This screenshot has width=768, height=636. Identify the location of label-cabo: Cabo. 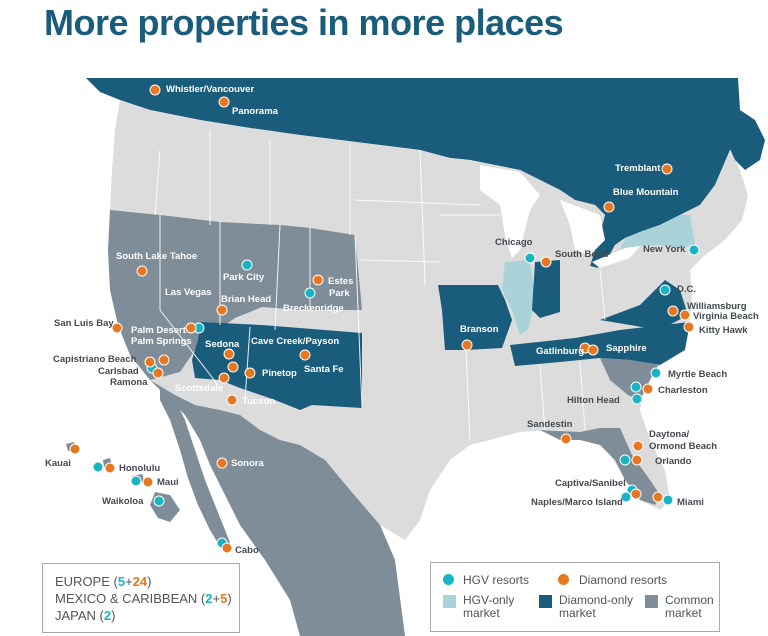
(247, 550).